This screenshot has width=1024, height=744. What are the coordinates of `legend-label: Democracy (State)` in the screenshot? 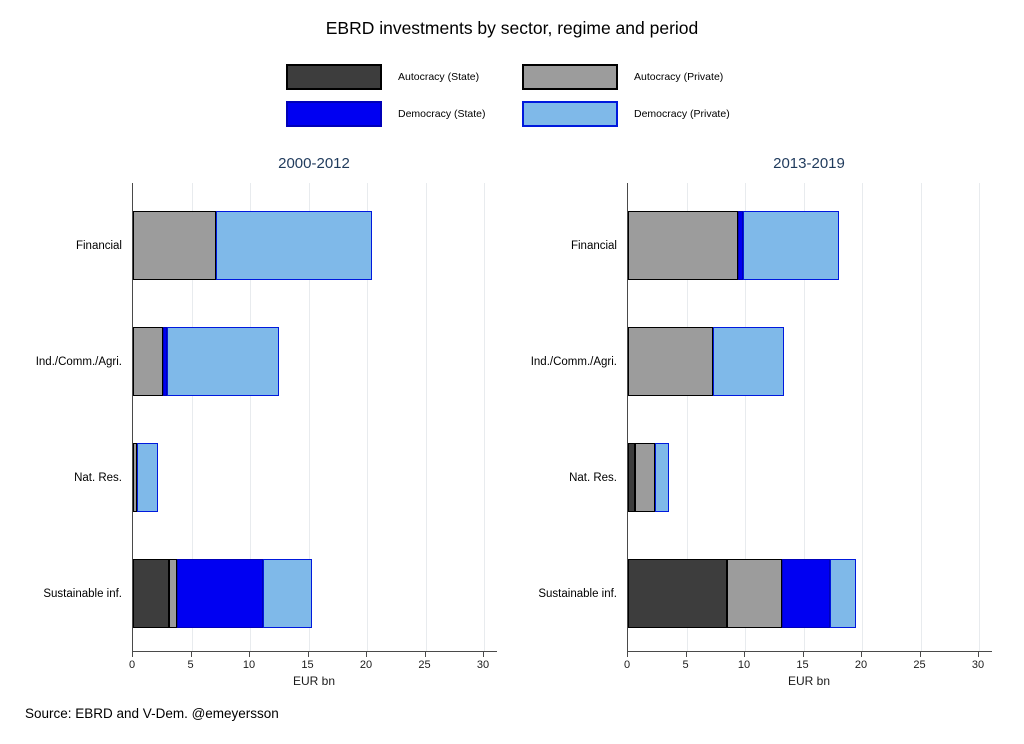 It's located at (442, 114).